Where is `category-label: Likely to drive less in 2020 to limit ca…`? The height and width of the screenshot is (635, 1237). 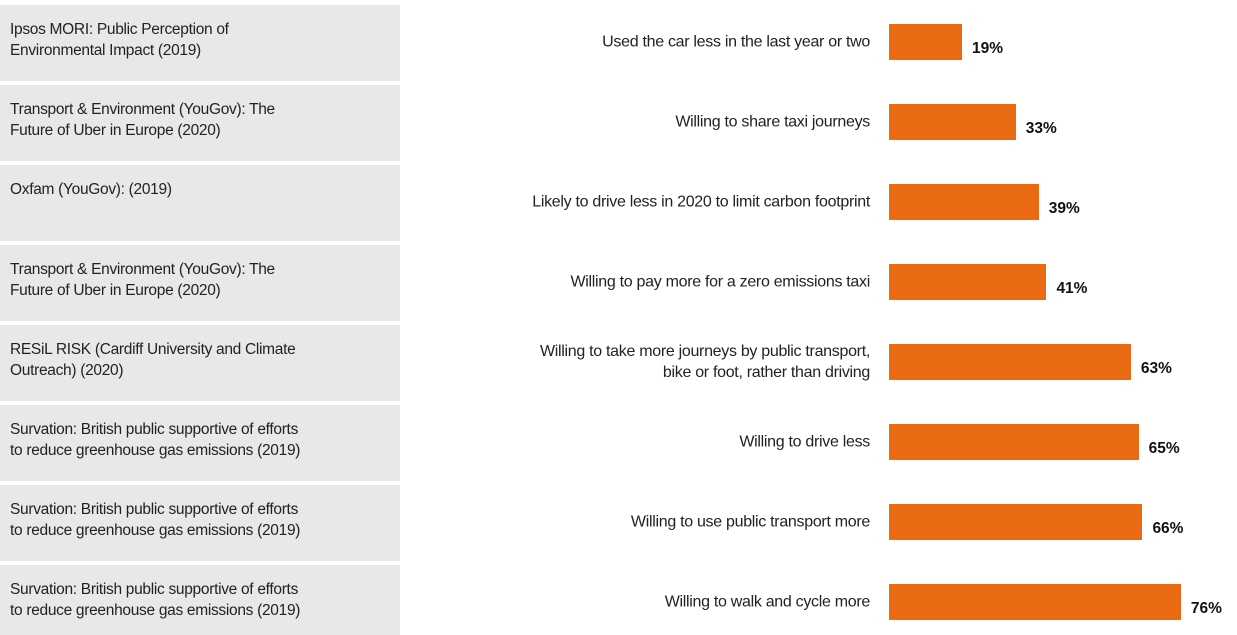 category-label: Likely to drive less in 2020 to limit ca… is located at coordinates (701, 202).